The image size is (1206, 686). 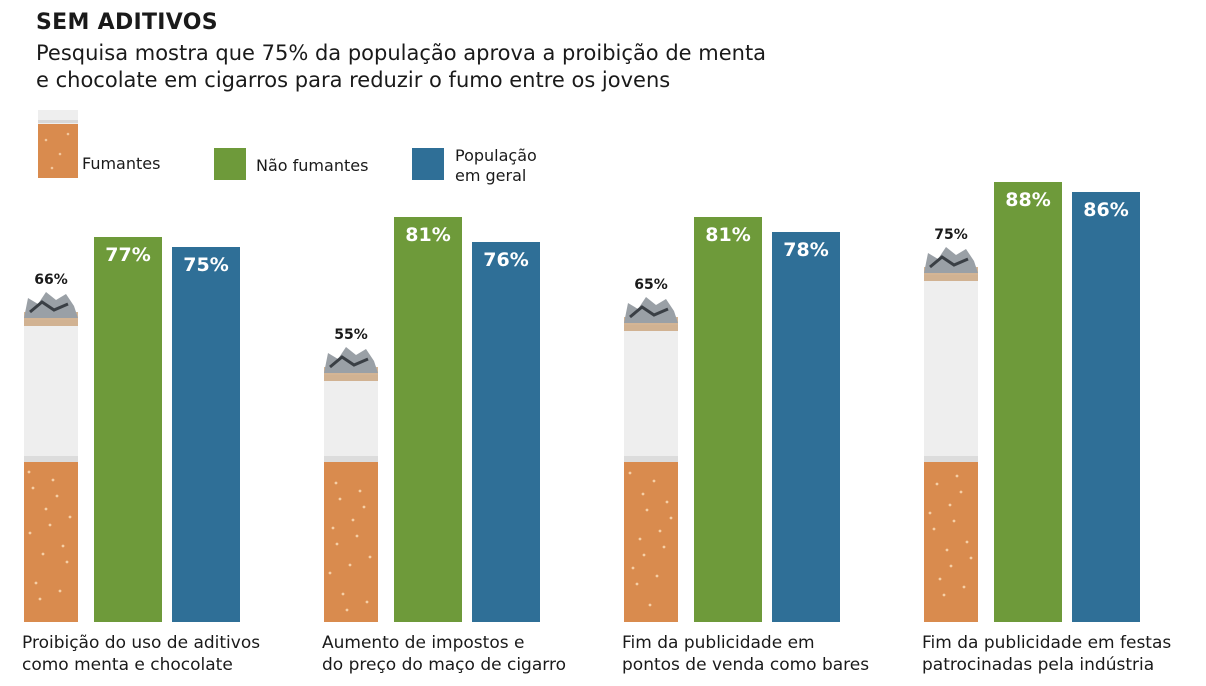 What do you see at coordinates (51, 280) in the screenshot?
I see `data-label-smokers: 66%` at bounding box center [51, 280].